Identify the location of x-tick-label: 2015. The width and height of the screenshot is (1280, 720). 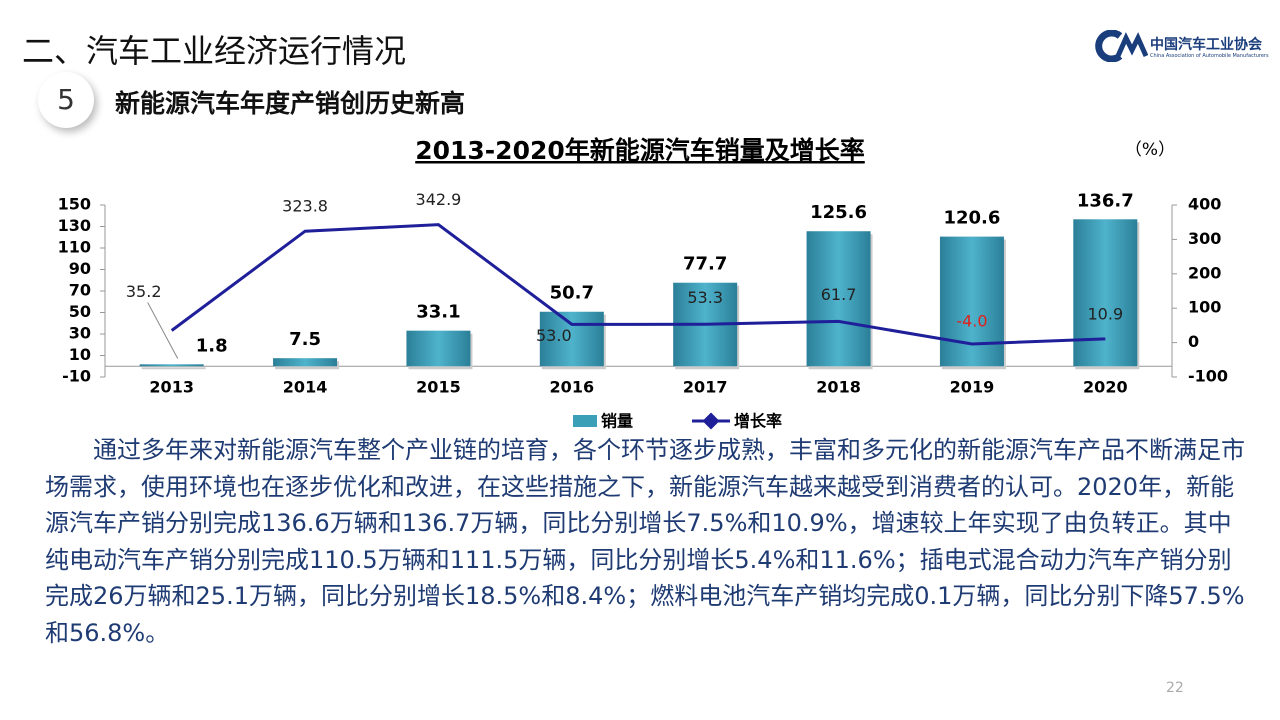
(438, 387).